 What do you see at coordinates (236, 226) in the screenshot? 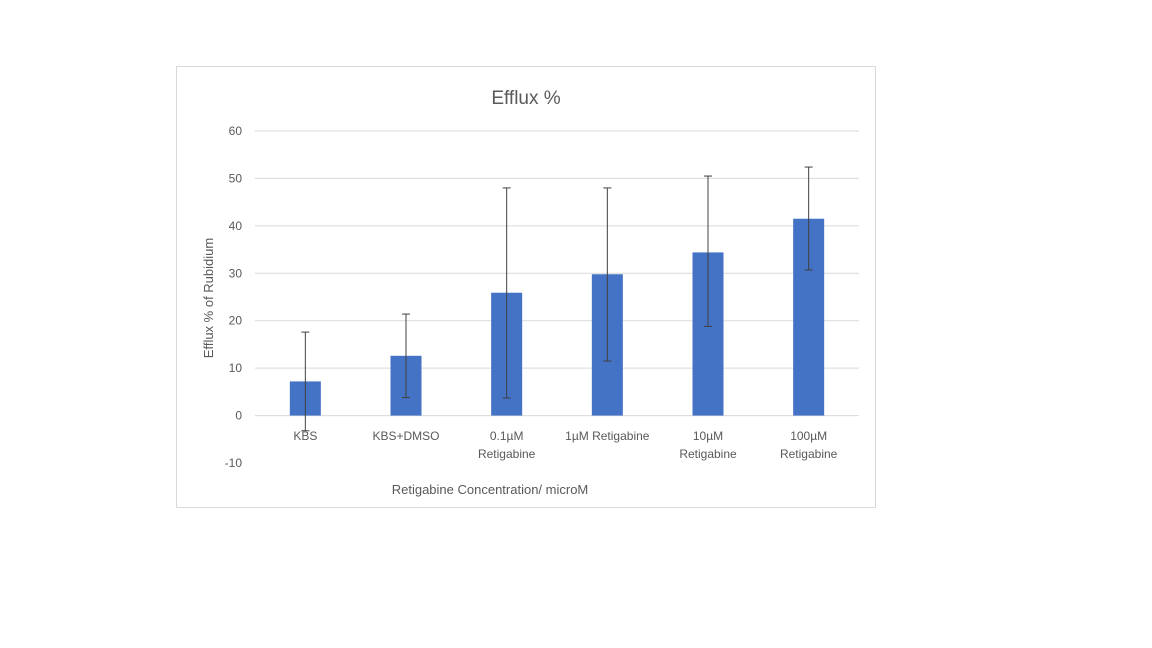
I see `y-tick-label: 40` at bounding box center [236, 226].